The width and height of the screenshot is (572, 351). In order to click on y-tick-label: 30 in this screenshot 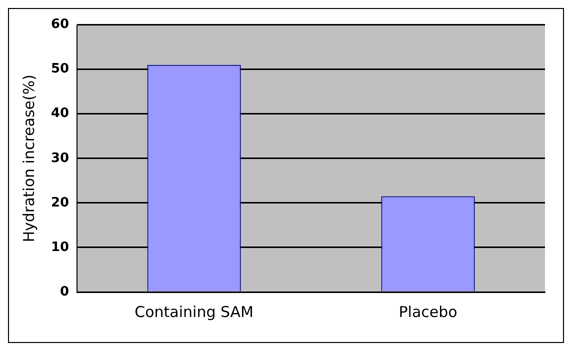, I will do `click(60, 158)`.